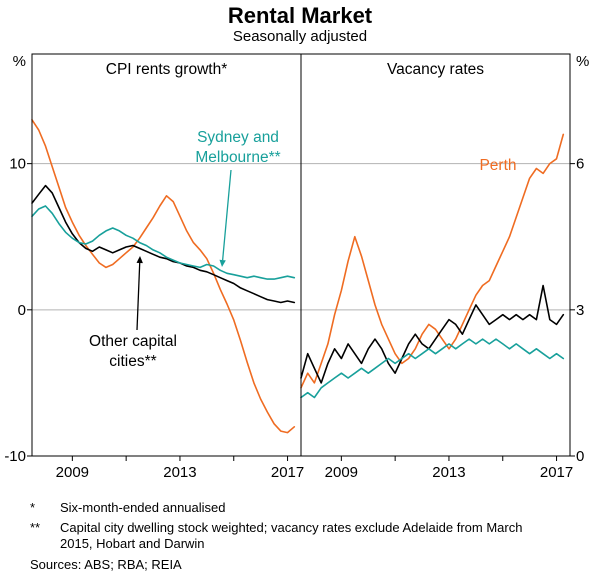  What do you see at coordinates (432, 368) in the screenshot?
I see `series-right-sydney-and-melbourne` at bounding box center [432, 368].